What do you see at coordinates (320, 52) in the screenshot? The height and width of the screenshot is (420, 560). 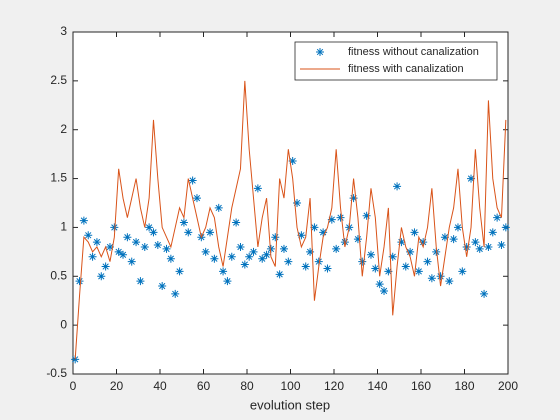 I see `legend-marker` at bounding box center [320, 52].